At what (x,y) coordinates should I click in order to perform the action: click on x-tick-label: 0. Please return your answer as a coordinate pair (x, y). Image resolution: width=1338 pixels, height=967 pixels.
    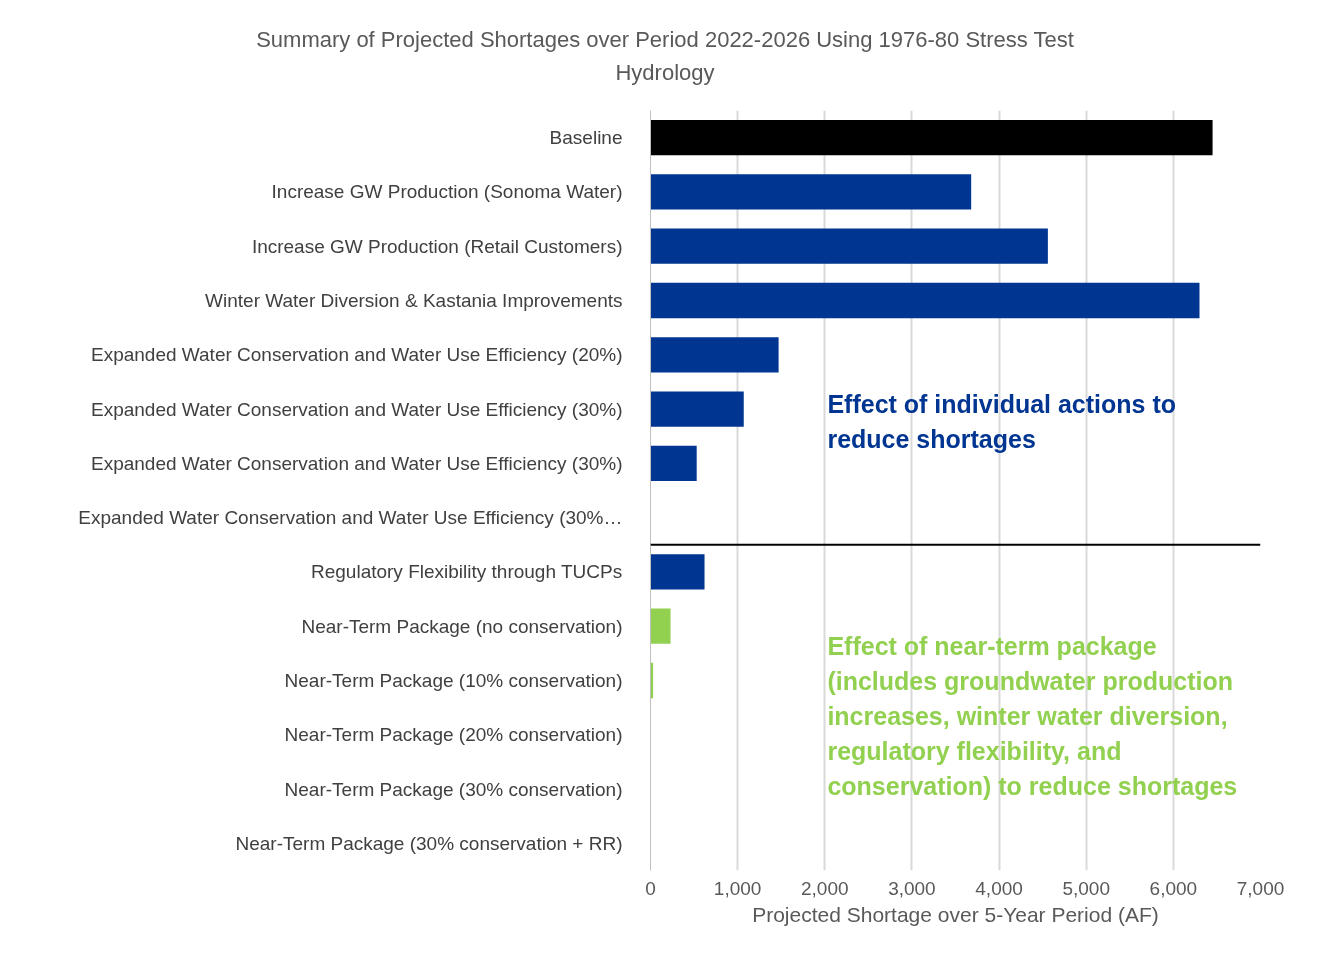
    Looking at the image, I should click on (650, 888).